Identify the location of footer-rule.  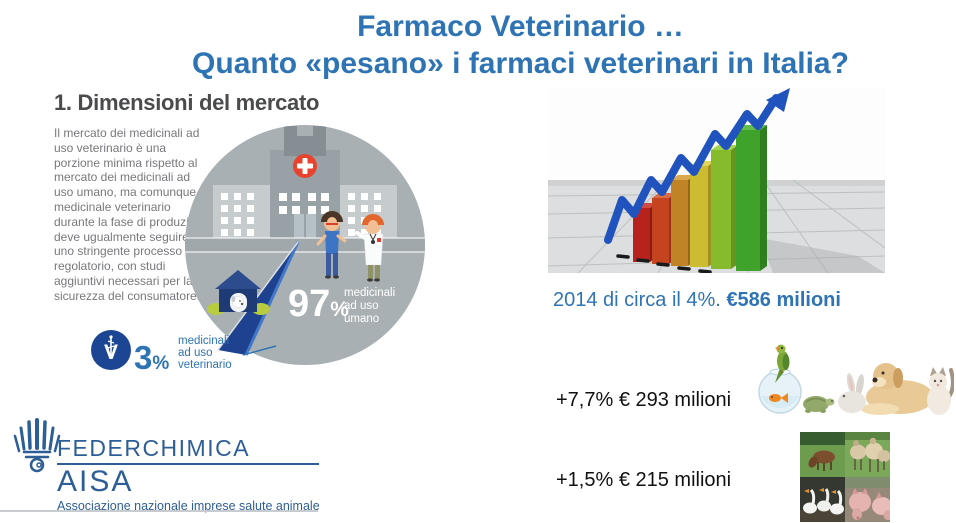
(159, 511).